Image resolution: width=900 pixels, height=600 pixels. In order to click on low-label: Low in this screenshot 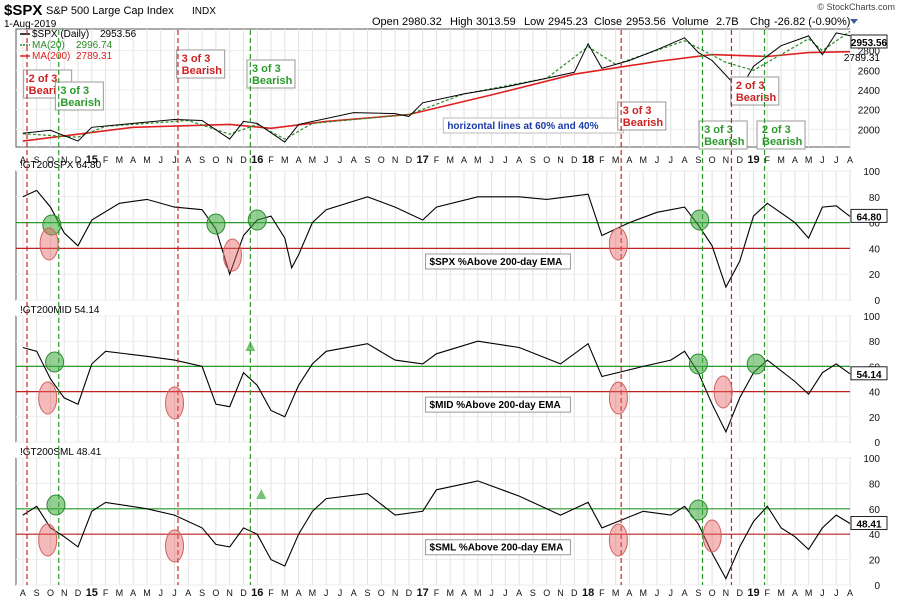, I will do `click(534, 22)`.